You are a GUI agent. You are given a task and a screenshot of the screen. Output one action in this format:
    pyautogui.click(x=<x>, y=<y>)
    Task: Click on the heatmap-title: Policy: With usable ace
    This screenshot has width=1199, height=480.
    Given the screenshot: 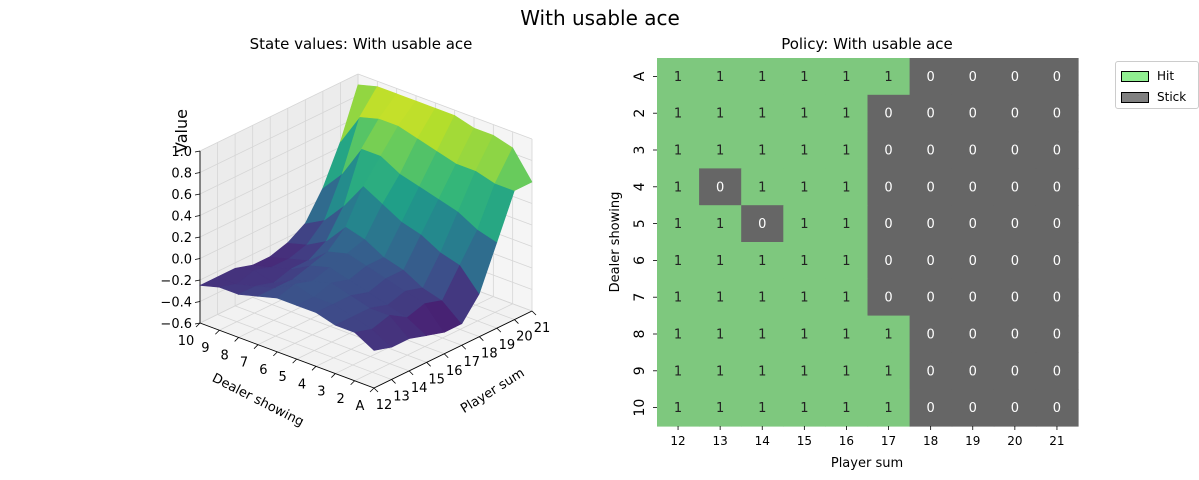 What is the action you would take?
    pyautogui.click(x=867, y=44)
    